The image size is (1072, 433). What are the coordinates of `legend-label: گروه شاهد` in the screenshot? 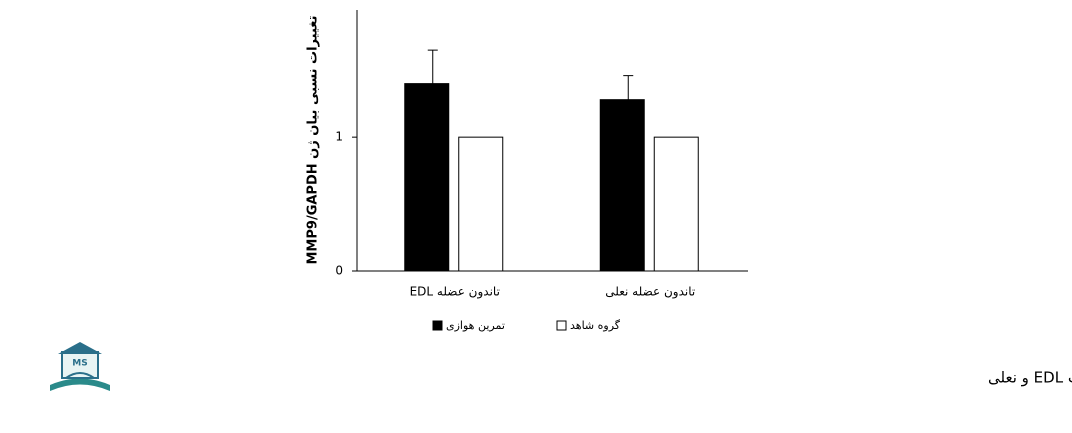 It's located at (595, 325).